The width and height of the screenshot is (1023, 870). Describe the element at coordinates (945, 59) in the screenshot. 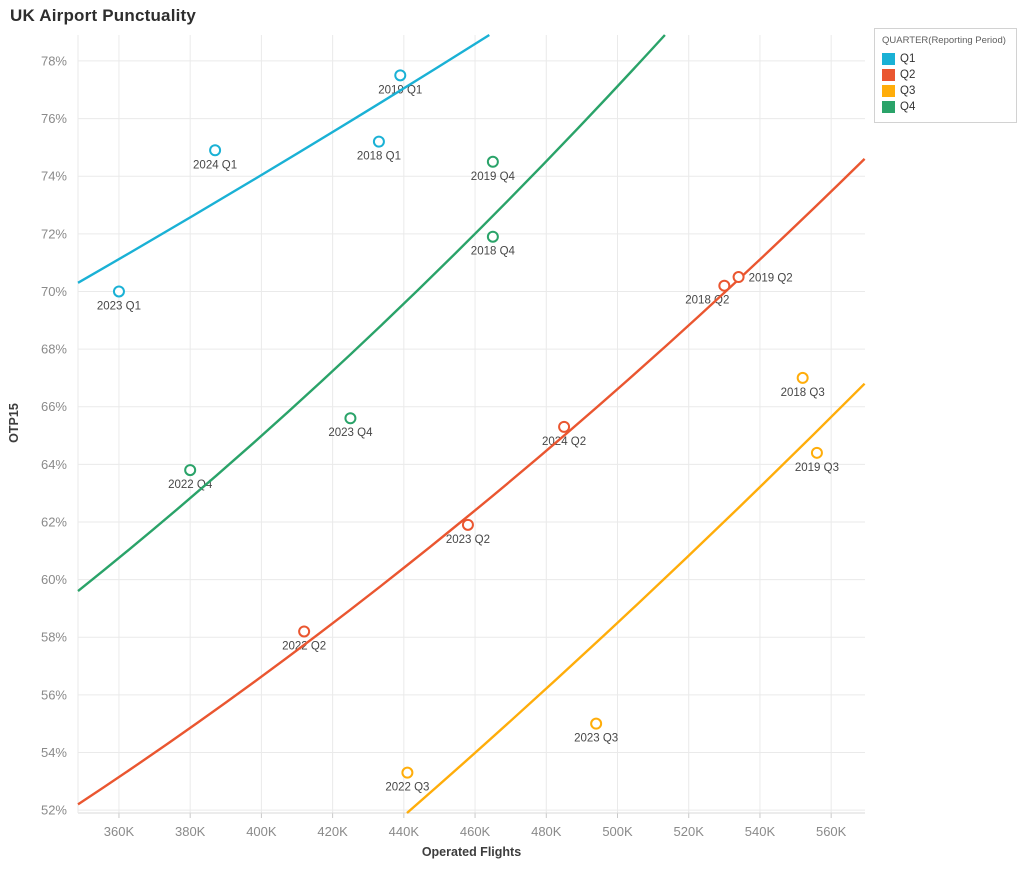

I see `legend-item-q1: Q1` at that location.